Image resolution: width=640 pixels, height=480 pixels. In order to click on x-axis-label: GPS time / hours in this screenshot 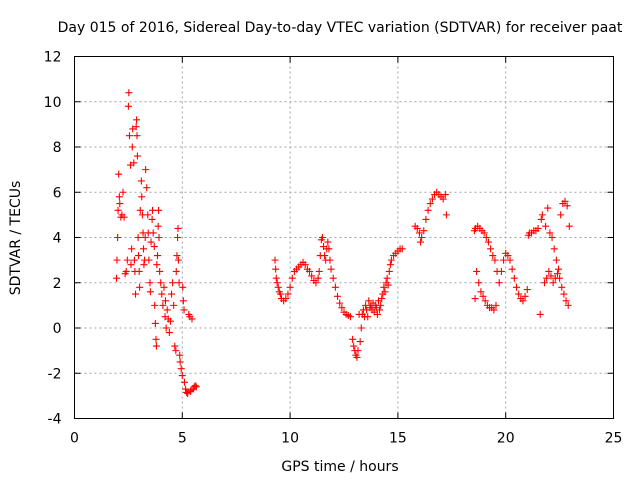, I will do `click(339, 467)`.